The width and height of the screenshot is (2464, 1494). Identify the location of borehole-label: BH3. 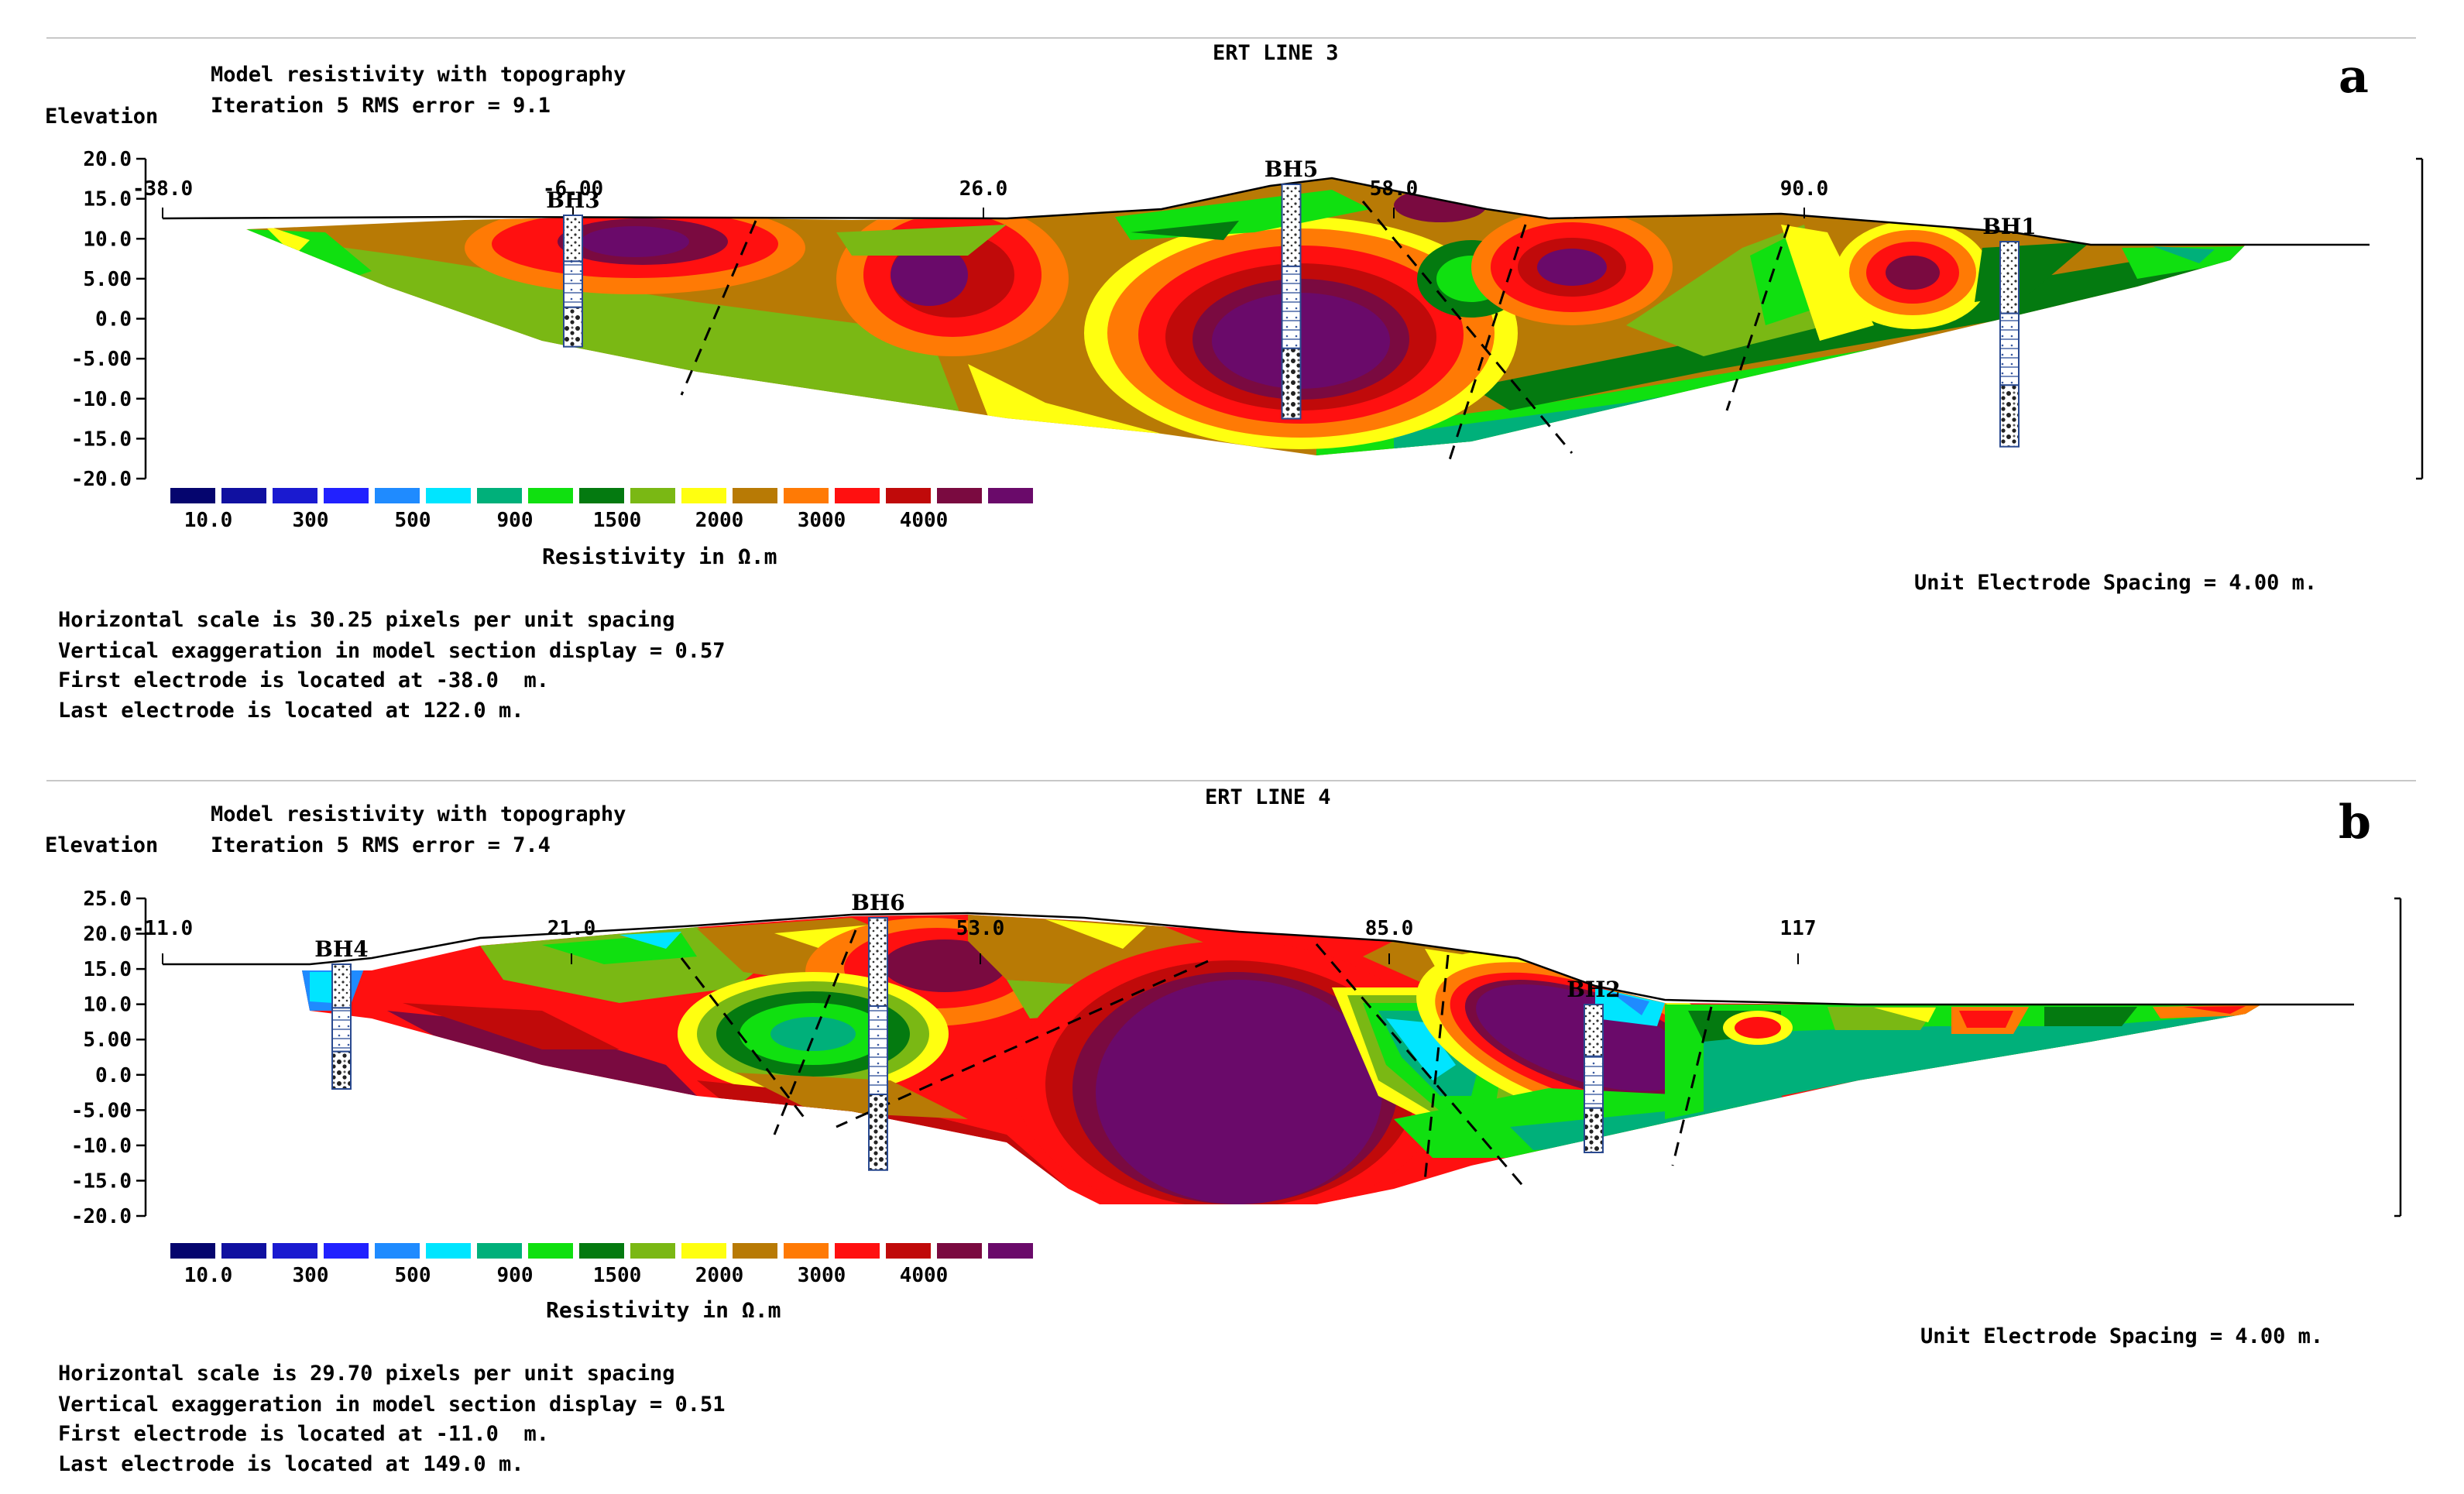
(573, 200).